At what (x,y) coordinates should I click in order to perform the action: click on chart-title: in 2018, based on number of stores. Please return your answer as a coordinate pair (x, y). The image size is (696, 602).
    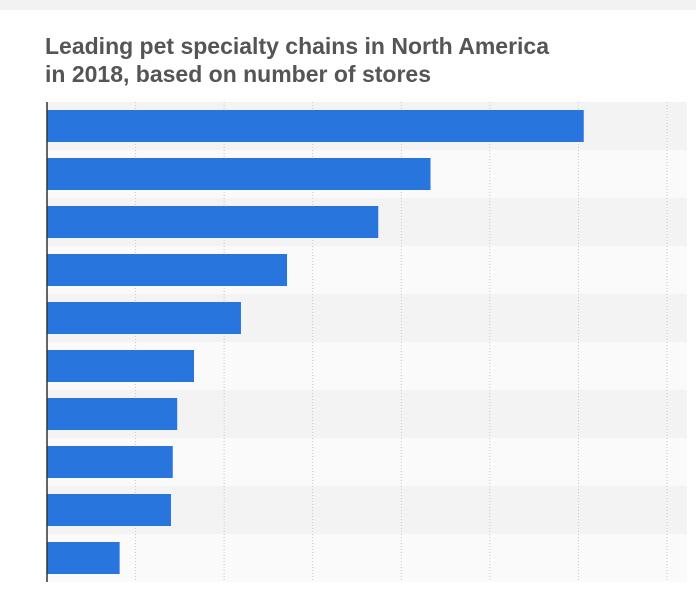
    Looking at the image, I should click on (238, 74).